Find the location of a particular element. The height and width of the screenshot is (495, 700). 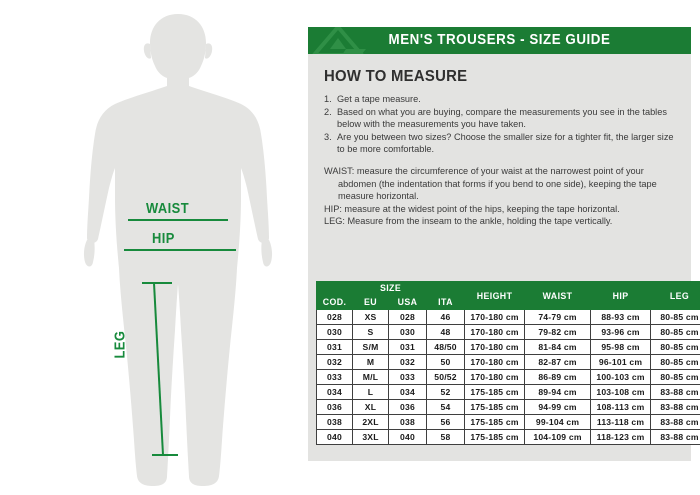

column-header-height: HEIGHT is located at coordinates (495, 295).